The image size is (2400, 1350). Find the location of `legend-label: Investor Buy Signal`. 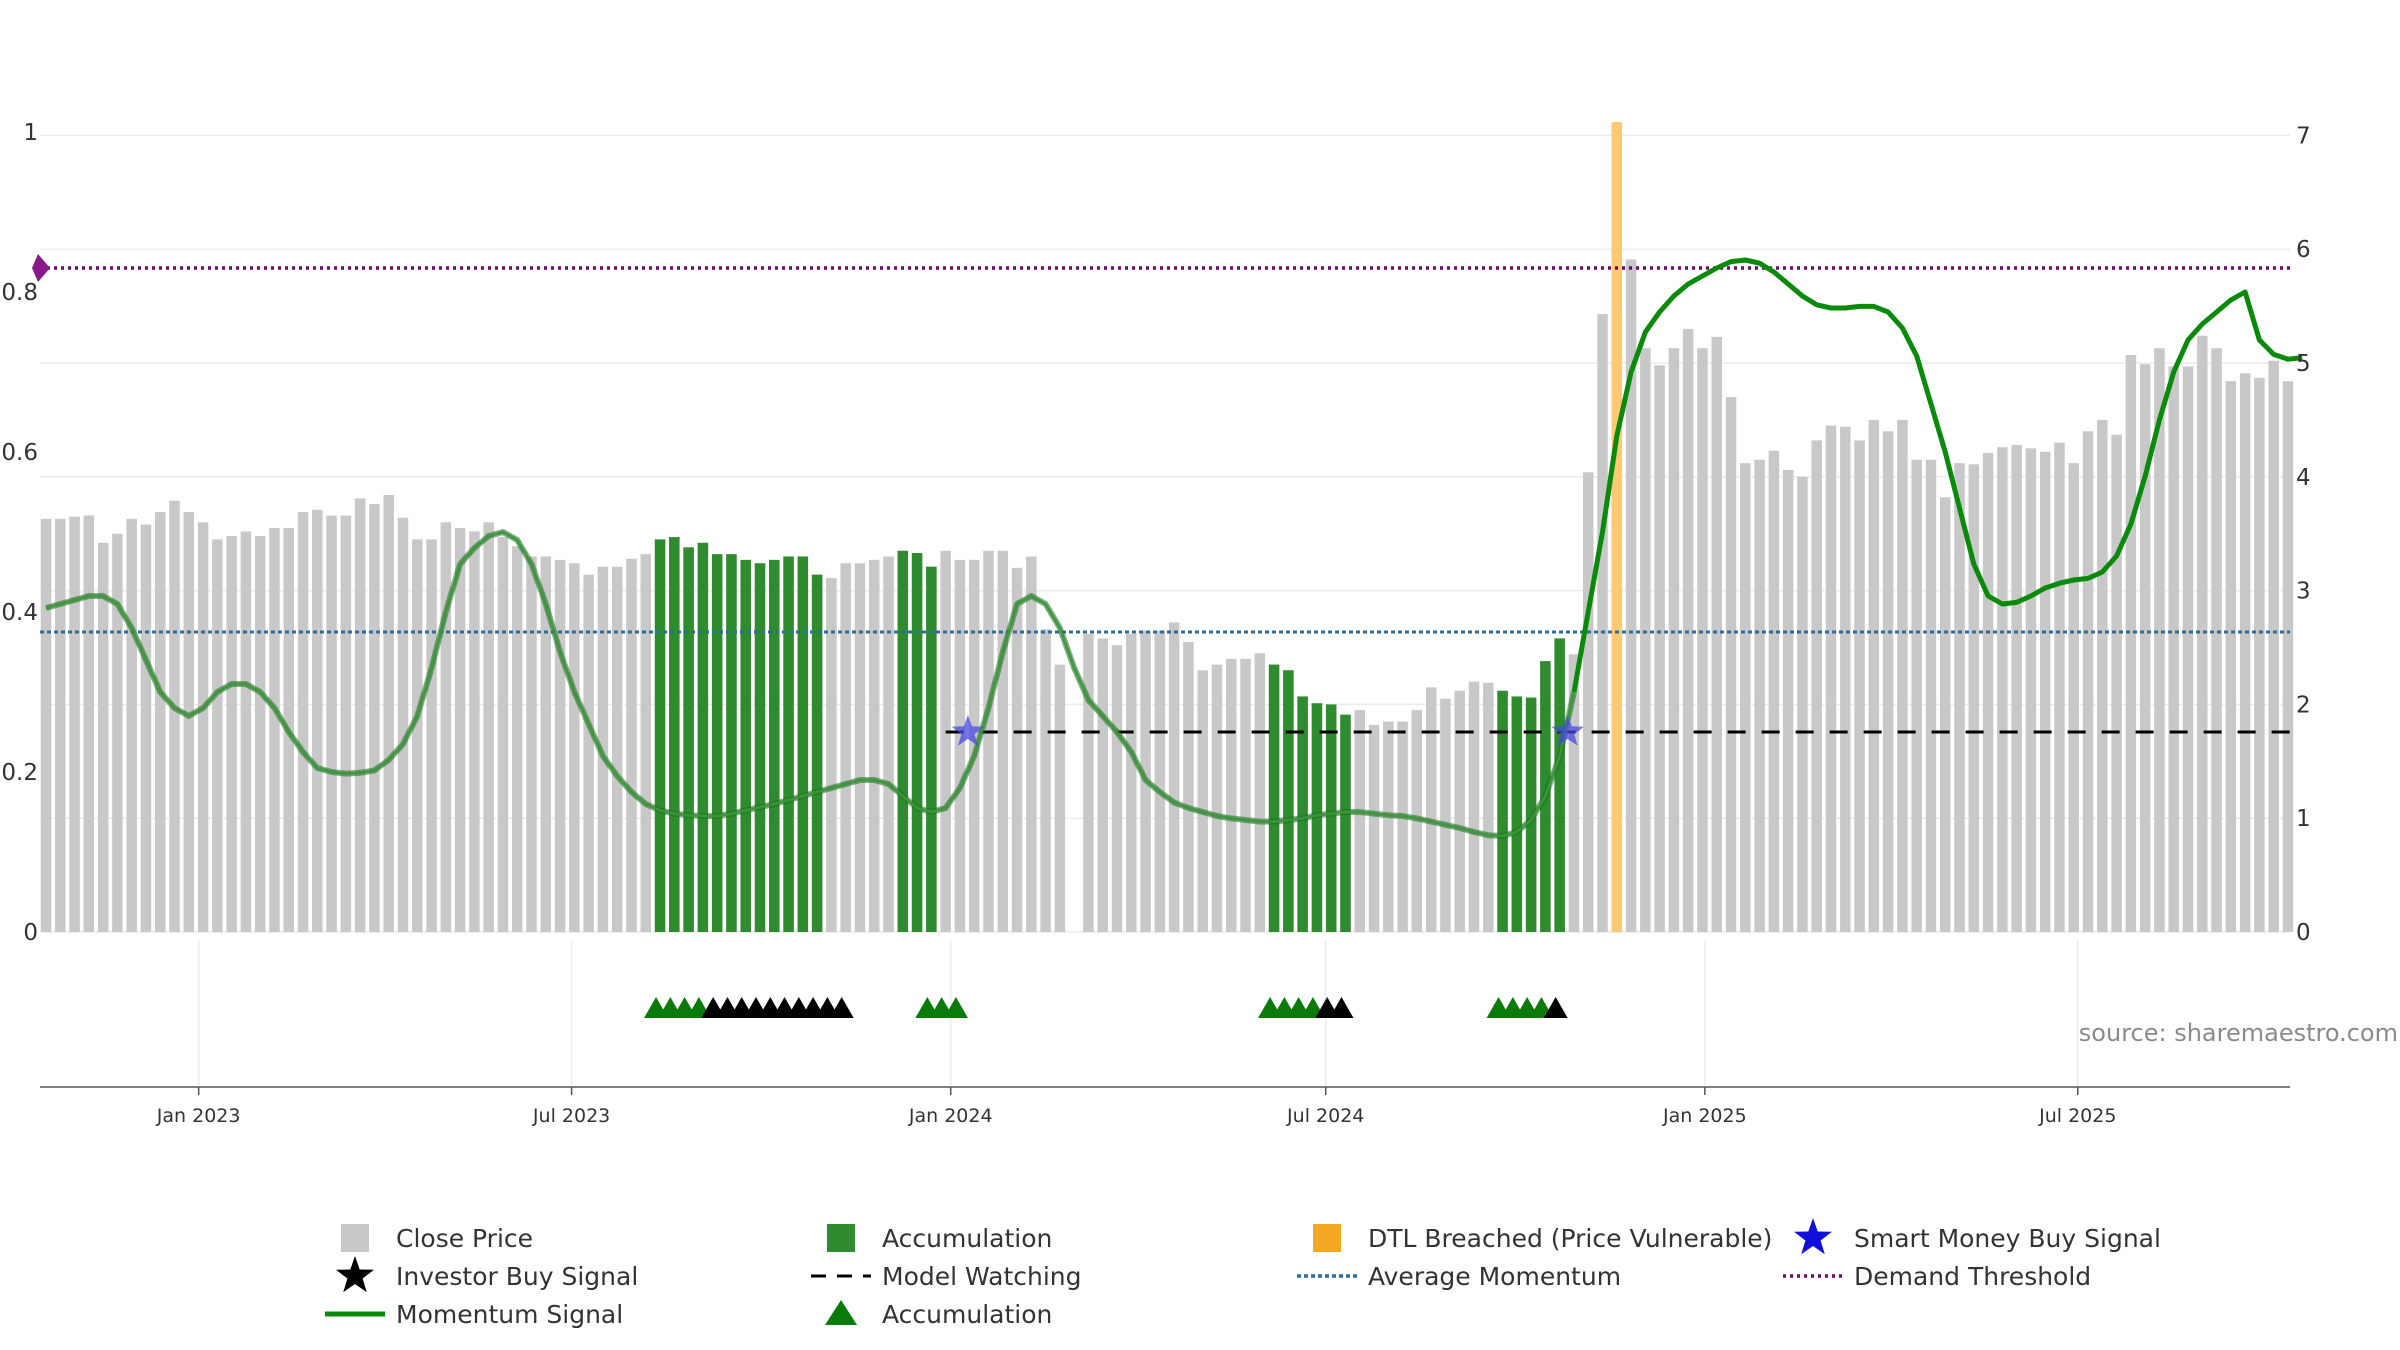

legend-label: Investor Buy Signal is located at coordinates (517, 1276).